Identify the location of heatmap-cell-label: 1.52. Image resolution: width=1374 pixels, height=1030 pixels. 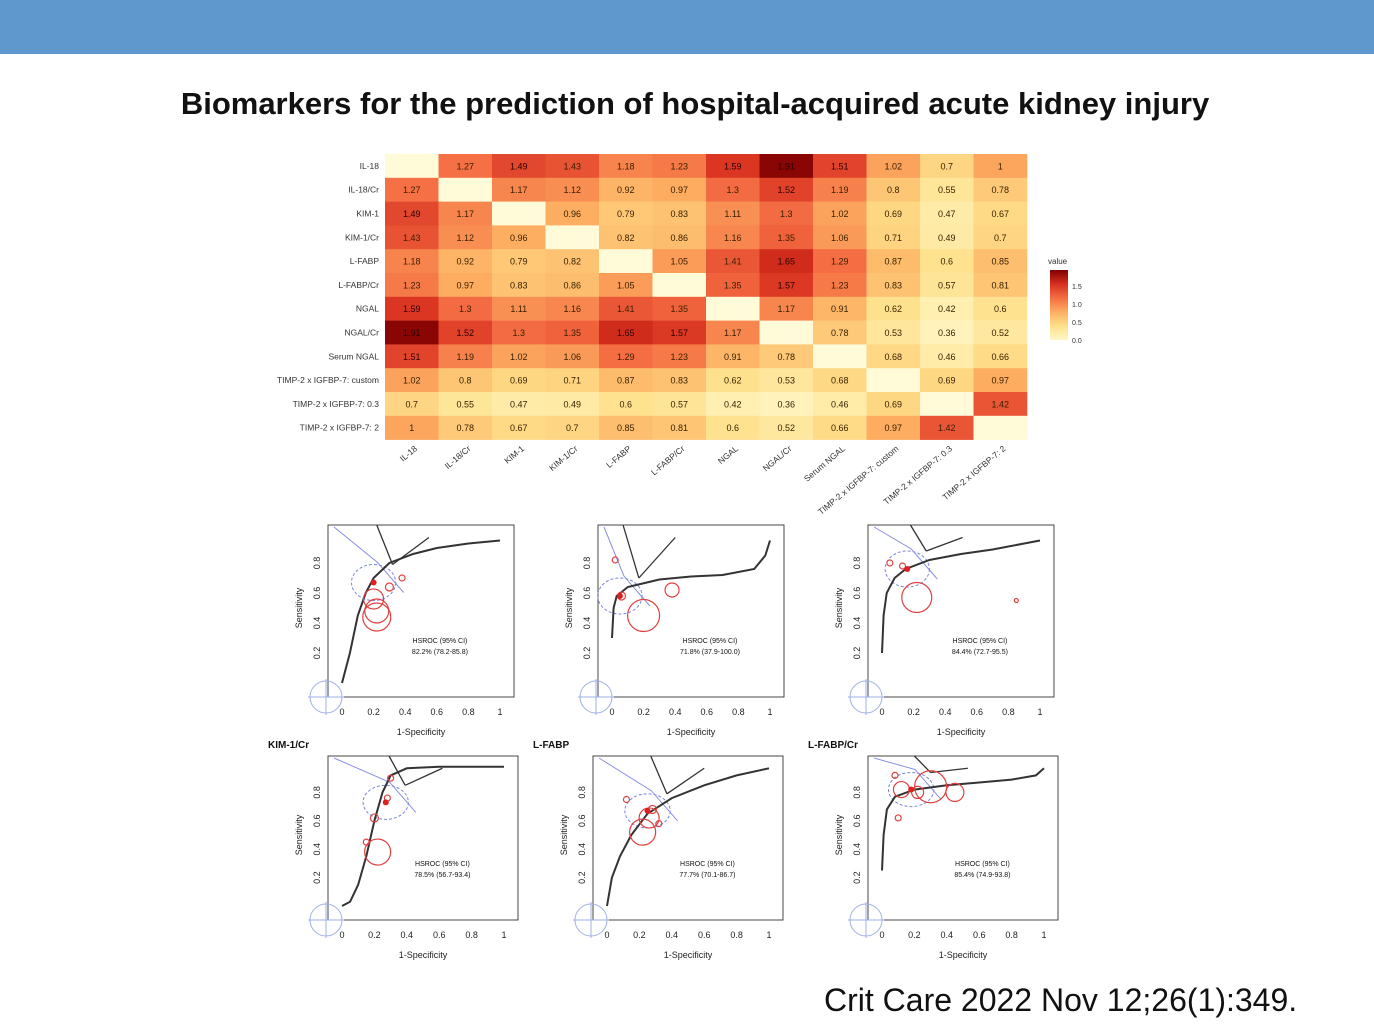
(465, 333).